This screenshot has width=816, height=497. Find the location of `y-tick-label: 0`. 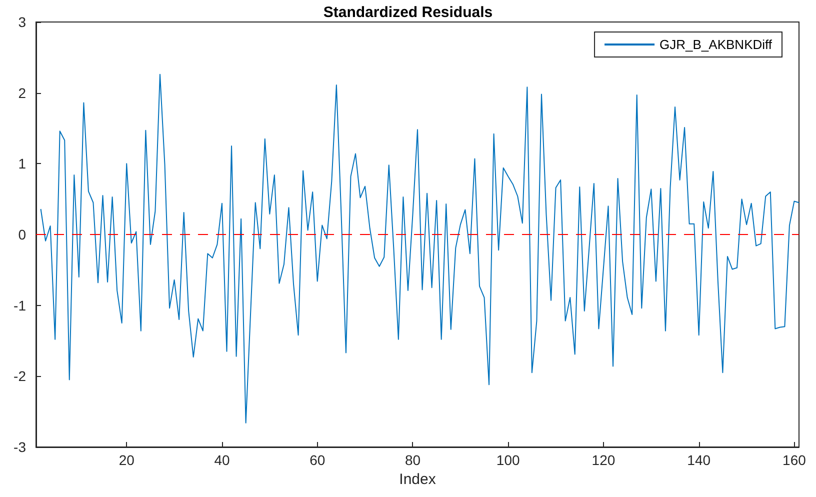

y-tick-label: 0 is located at coordinates (22, 234).